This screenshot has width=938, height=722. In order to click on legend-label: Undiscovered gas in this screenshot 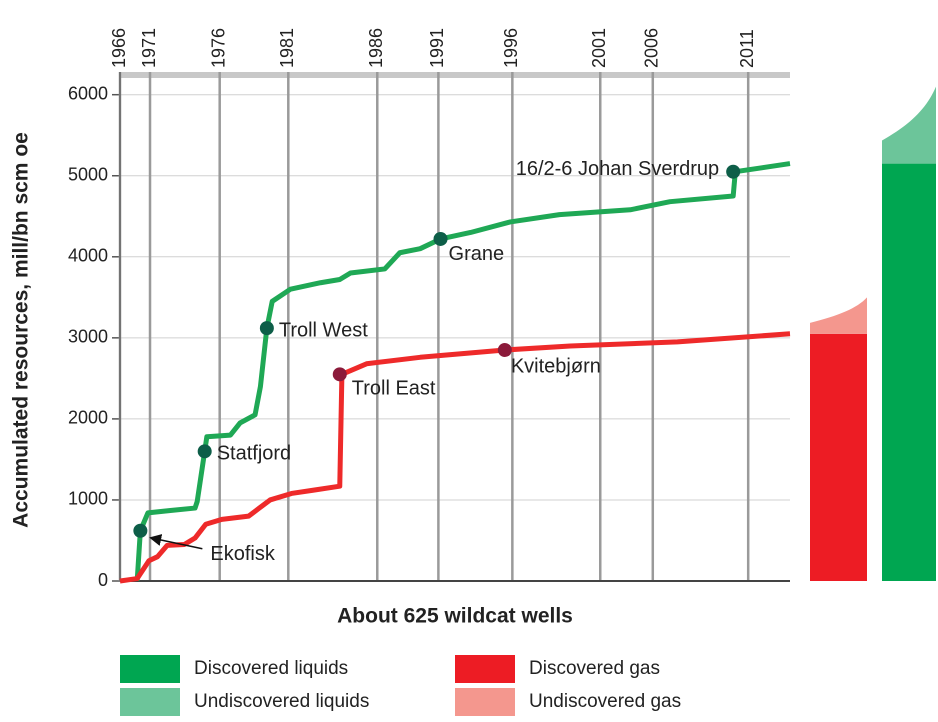, I will do `click(605, 701)`.